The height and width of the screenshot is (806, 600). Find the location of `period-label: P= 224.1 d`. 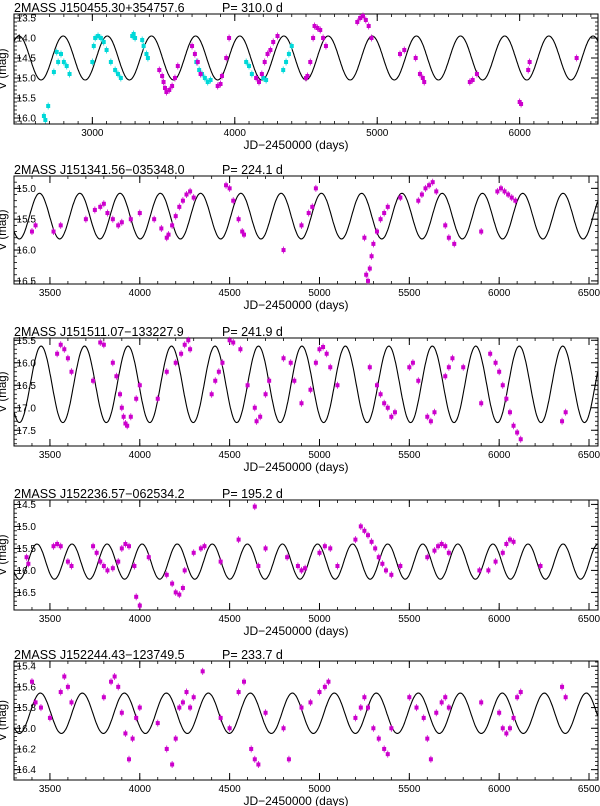

period-label: P= 224.1 d is located at coordinates (252, 170).